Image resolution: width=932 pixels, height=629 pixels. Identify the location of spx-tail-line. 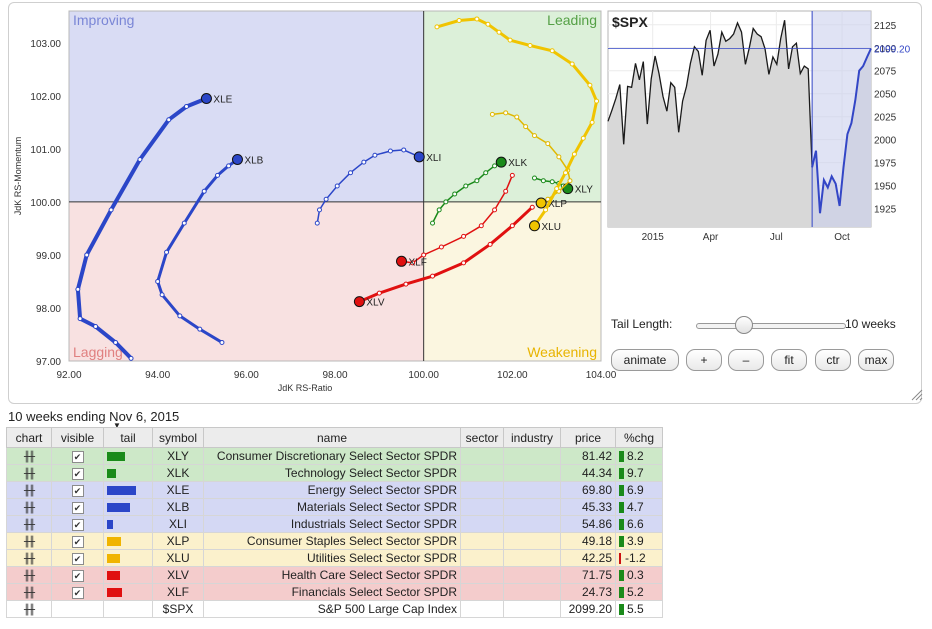
(841, 131).